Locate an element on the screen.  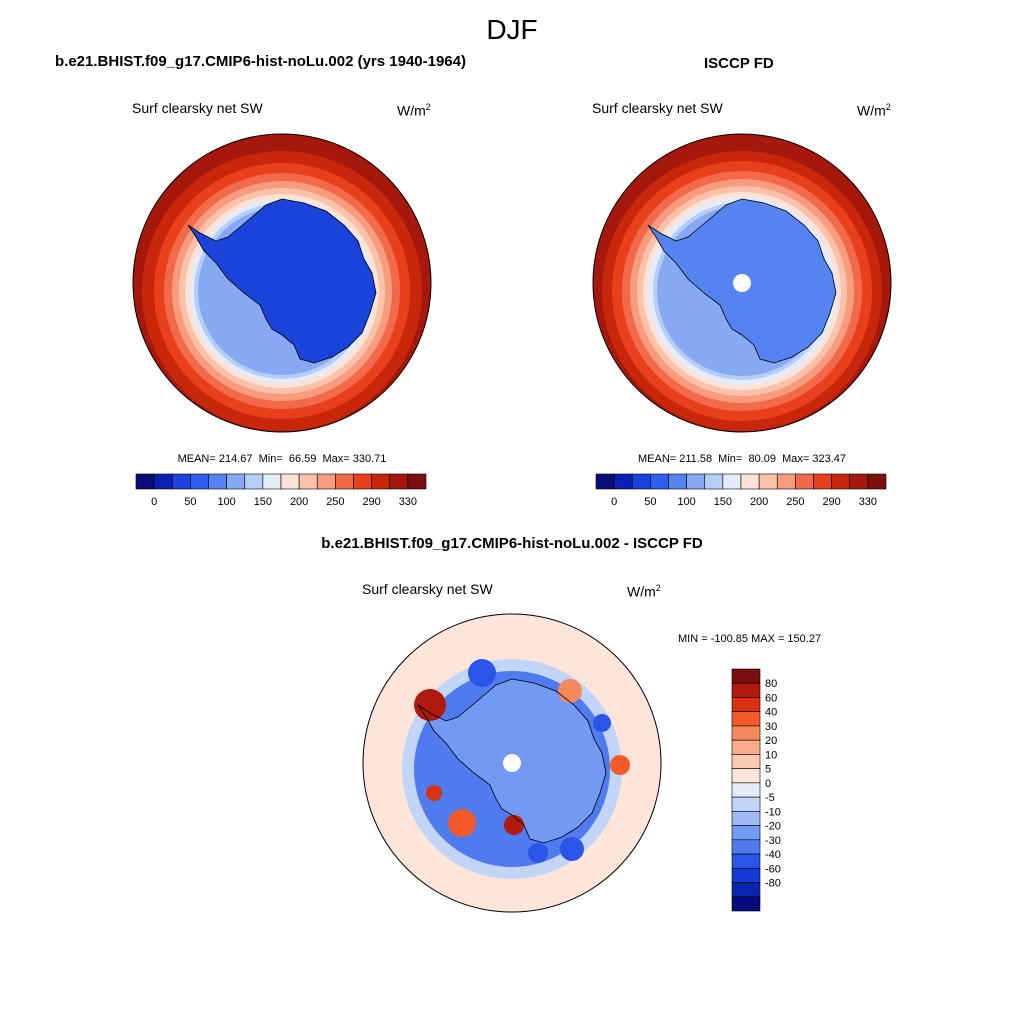
obs-pole-hole is located at coordinates (742, 283).